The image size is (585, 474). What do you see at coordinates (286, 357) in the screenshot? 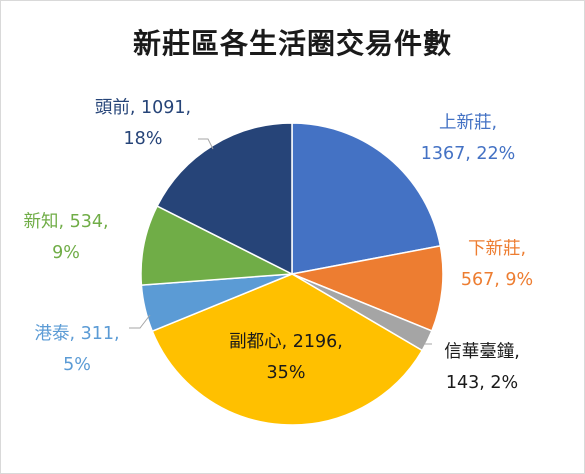
I see `data-label-4: 副都心, 2196, 35%` at bounding box center [286, 357].